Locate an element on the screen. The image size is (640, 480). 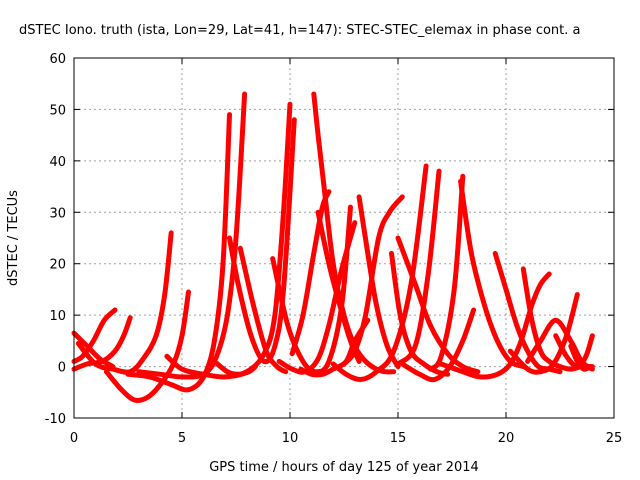
y-axis-label: dSTEC / TECUs is located at coordinates (13, 238).